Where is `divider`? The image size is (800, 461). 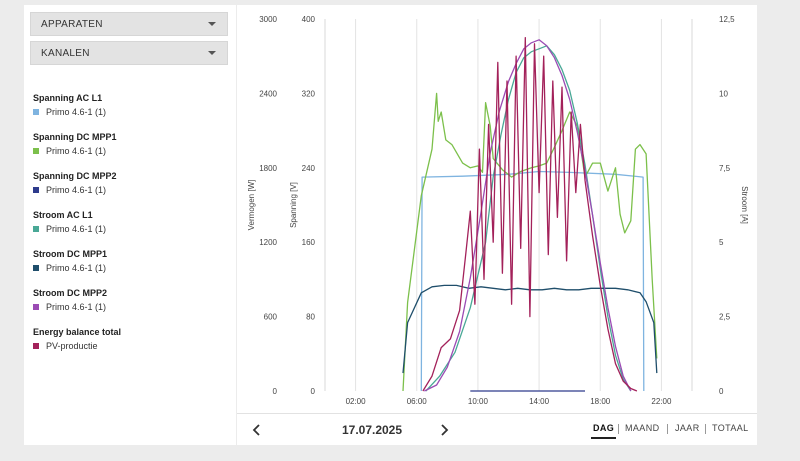
divider is located at coordinates (497, 413).